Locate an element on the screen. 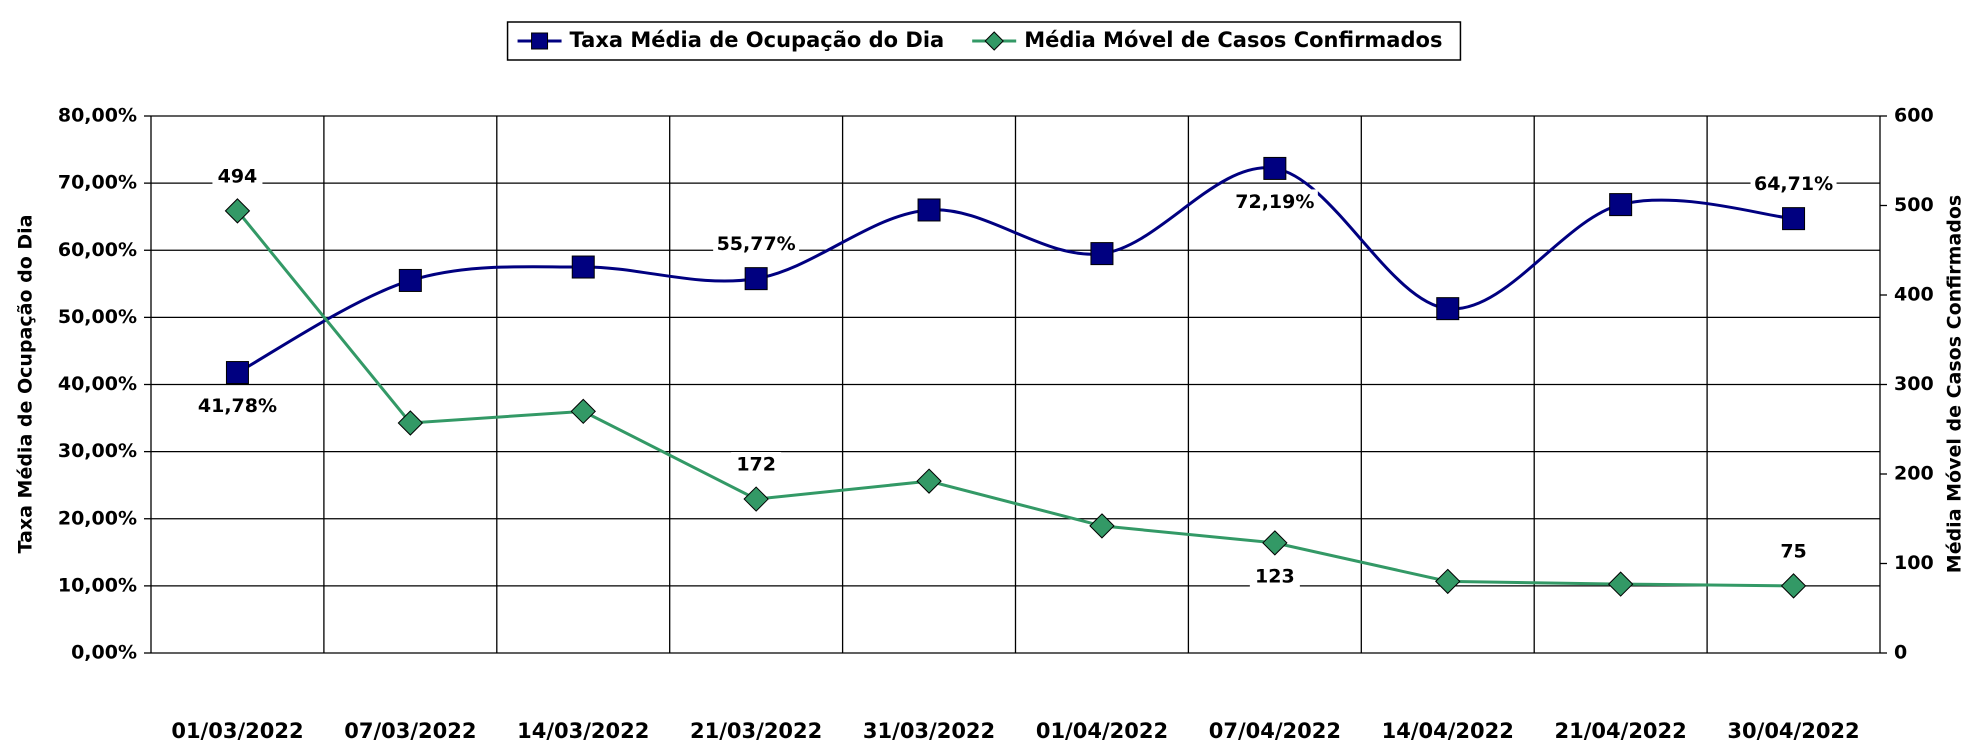  y2-tick-label: 0 is located at coordinates (1900, 653).